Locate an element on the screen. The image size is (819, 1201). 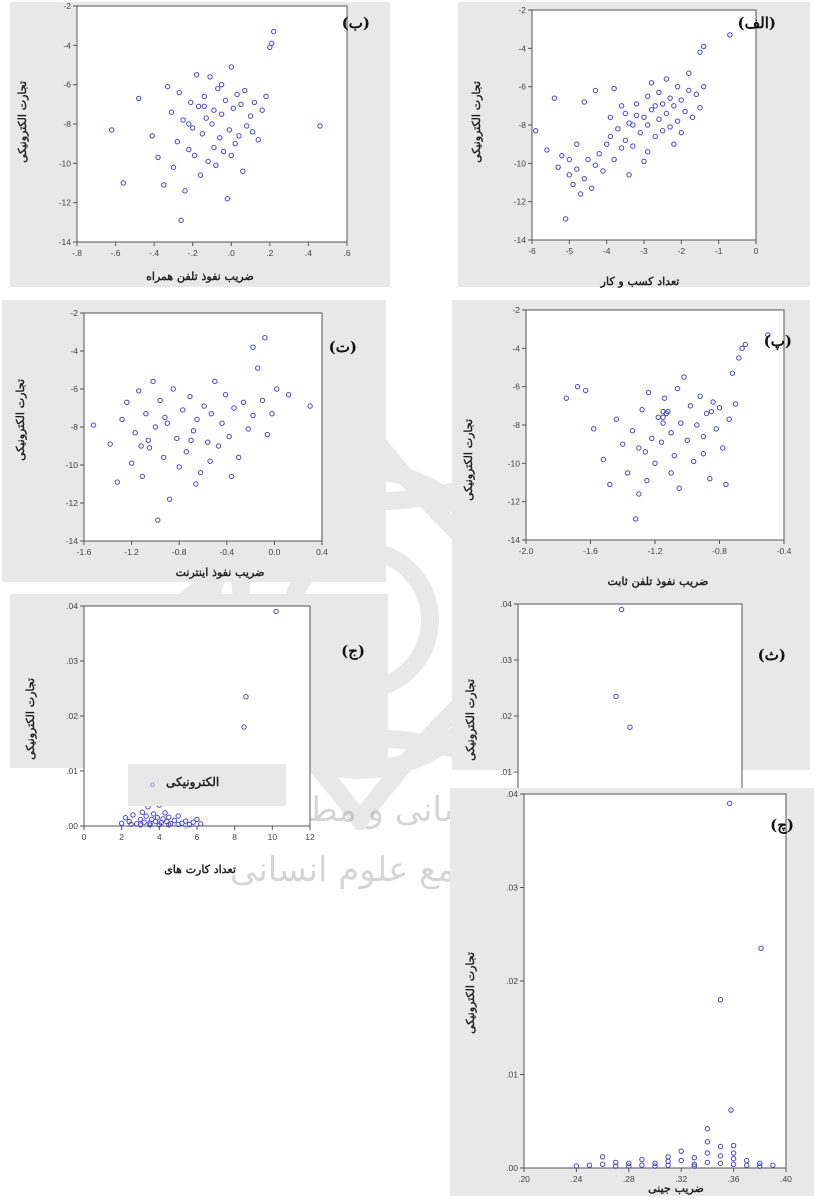
x-tick-label: .24 is located at coordinates (576, 1179).